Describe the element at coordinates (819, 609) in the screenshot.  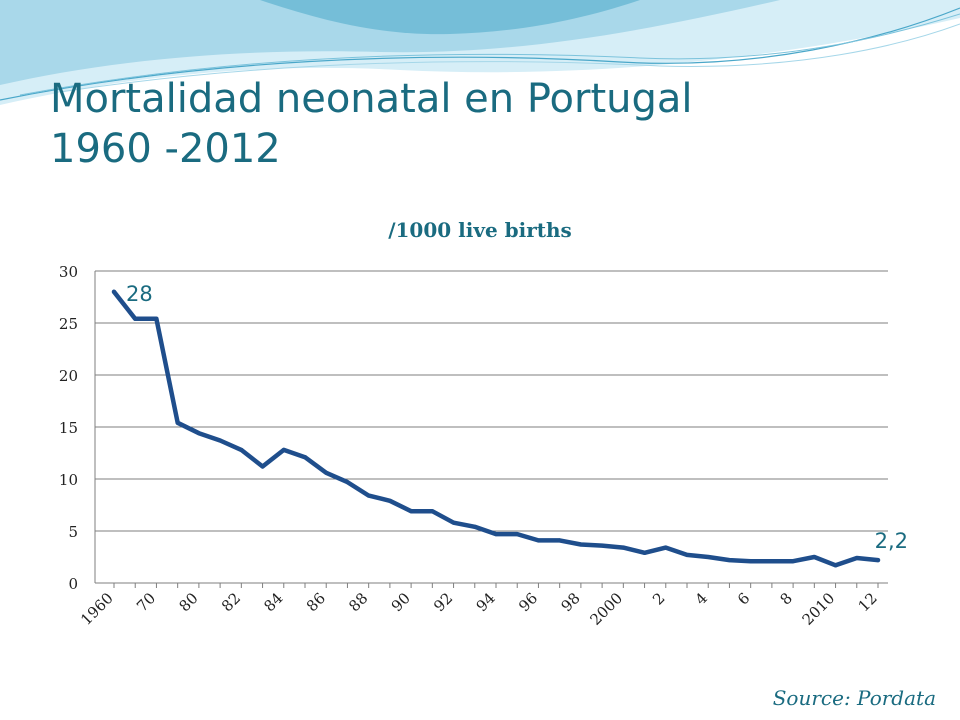
I see `x-tick-label: 2010` at that location.